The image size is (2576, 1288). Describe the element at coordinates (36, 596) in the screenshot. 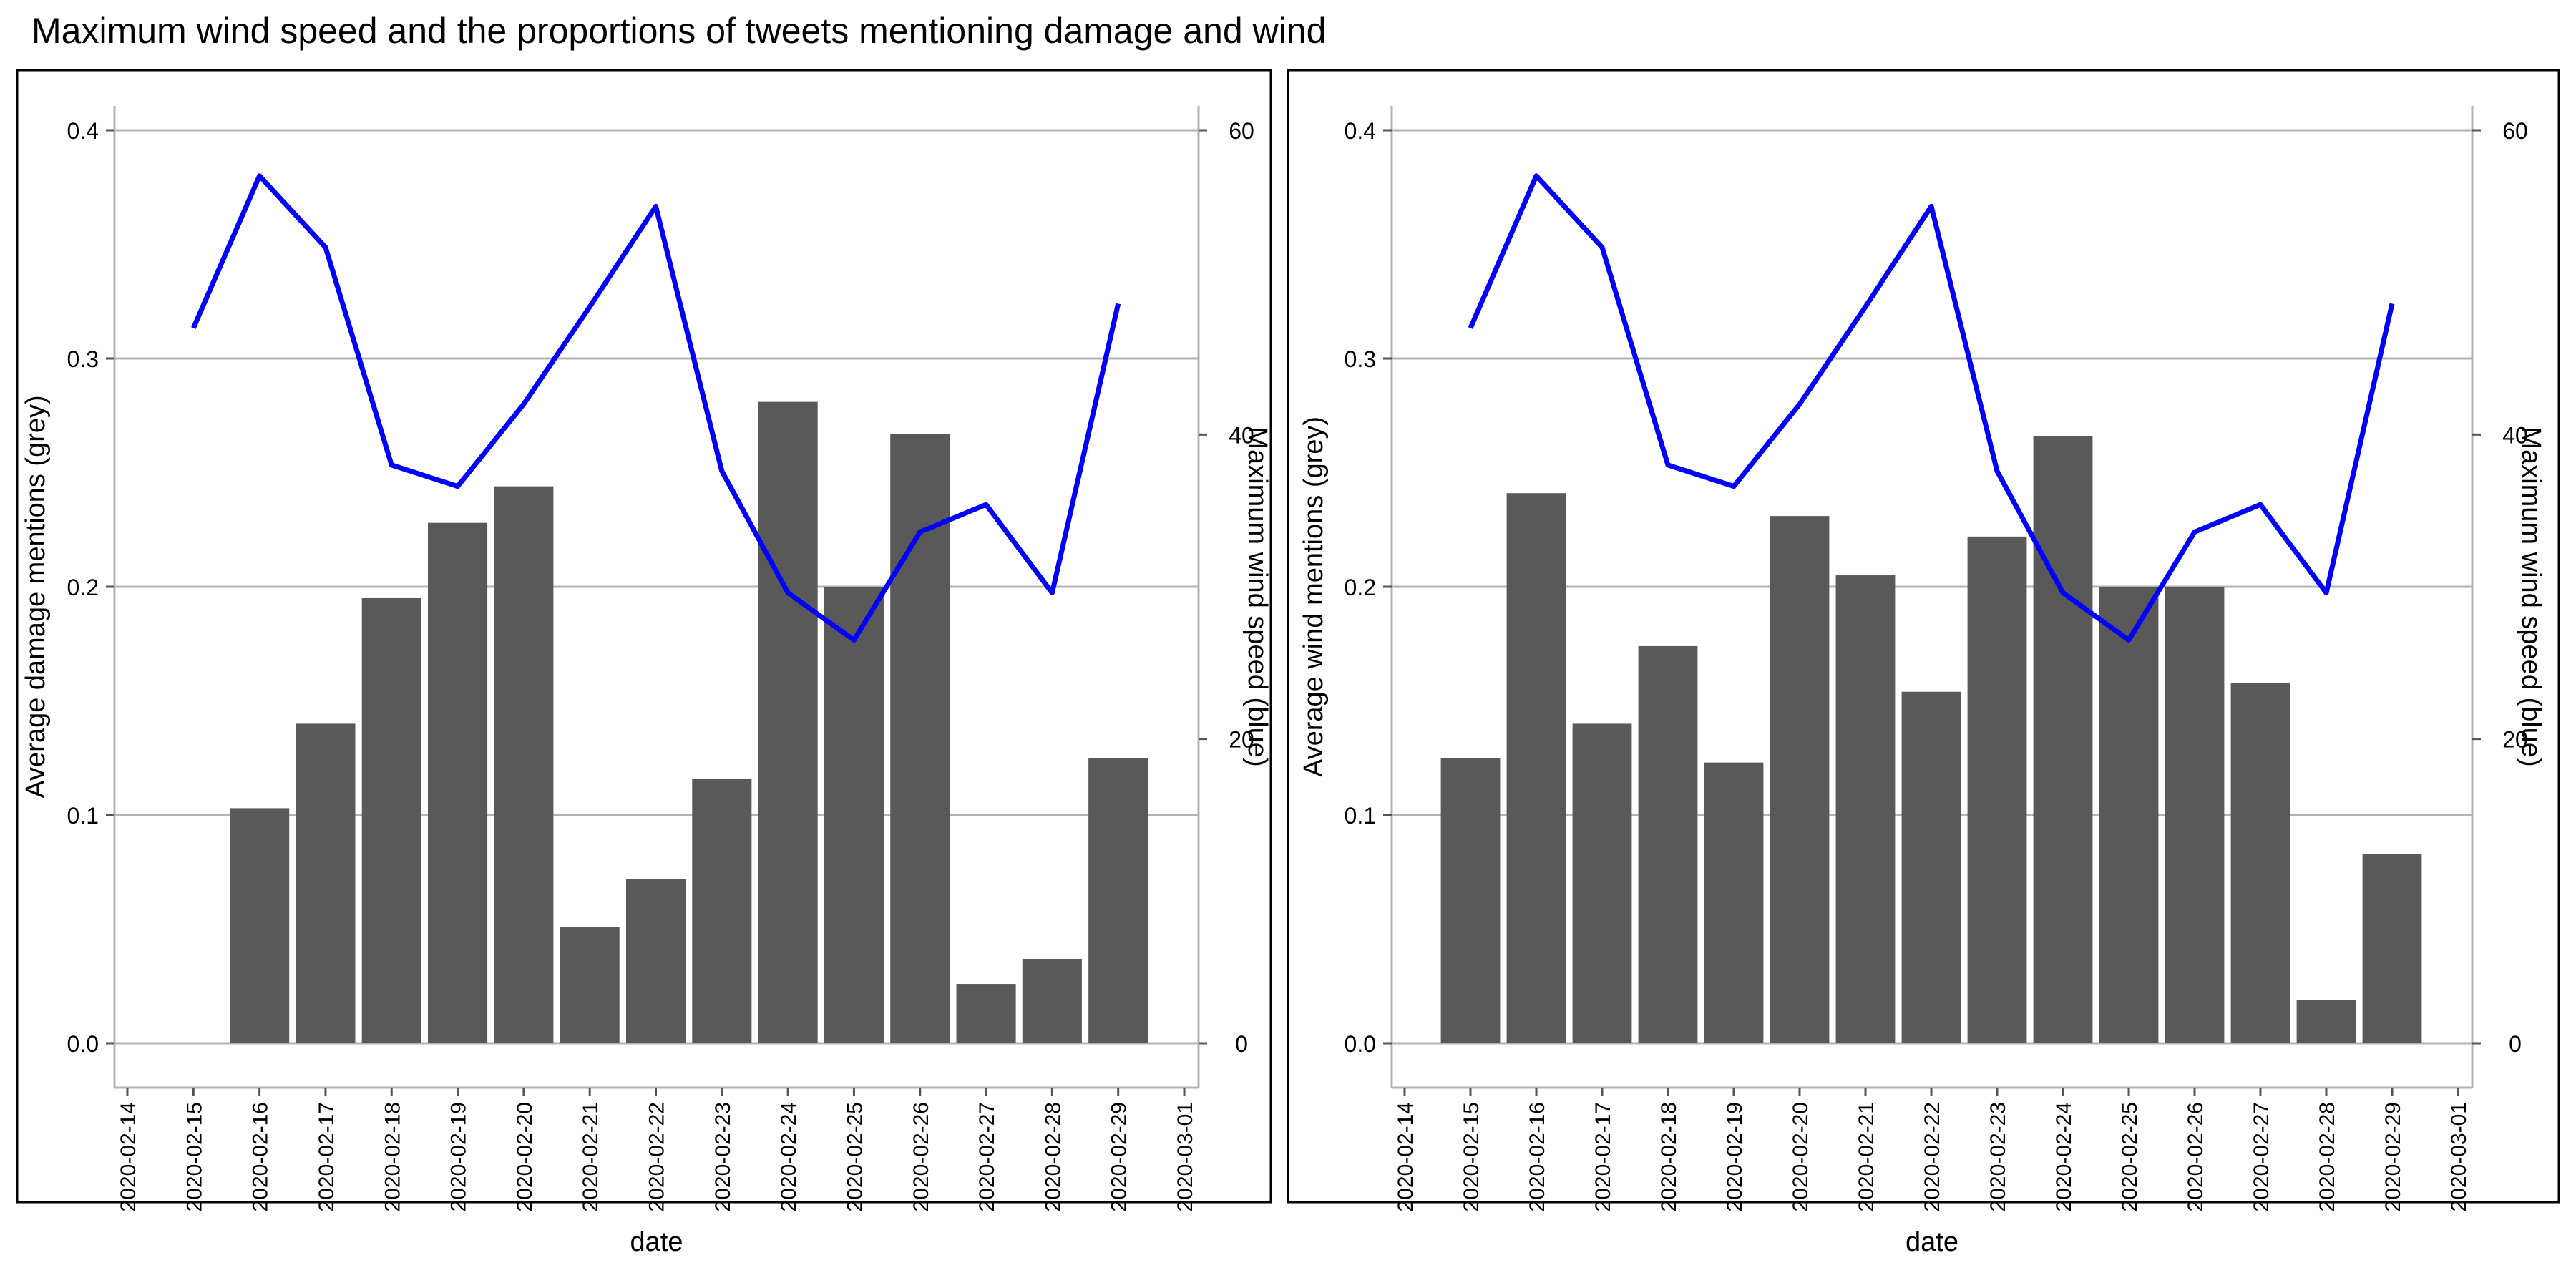

I see `y-axis-title: Average damage mentions (grey)` at that location.